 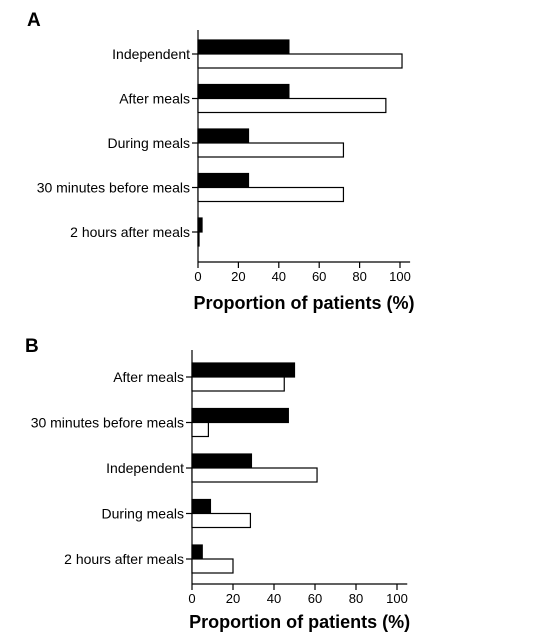 What do you see at coordinates (32, 346) in the screenshot?
I see `panel-label-b: B` at bounding box center [32, 346].